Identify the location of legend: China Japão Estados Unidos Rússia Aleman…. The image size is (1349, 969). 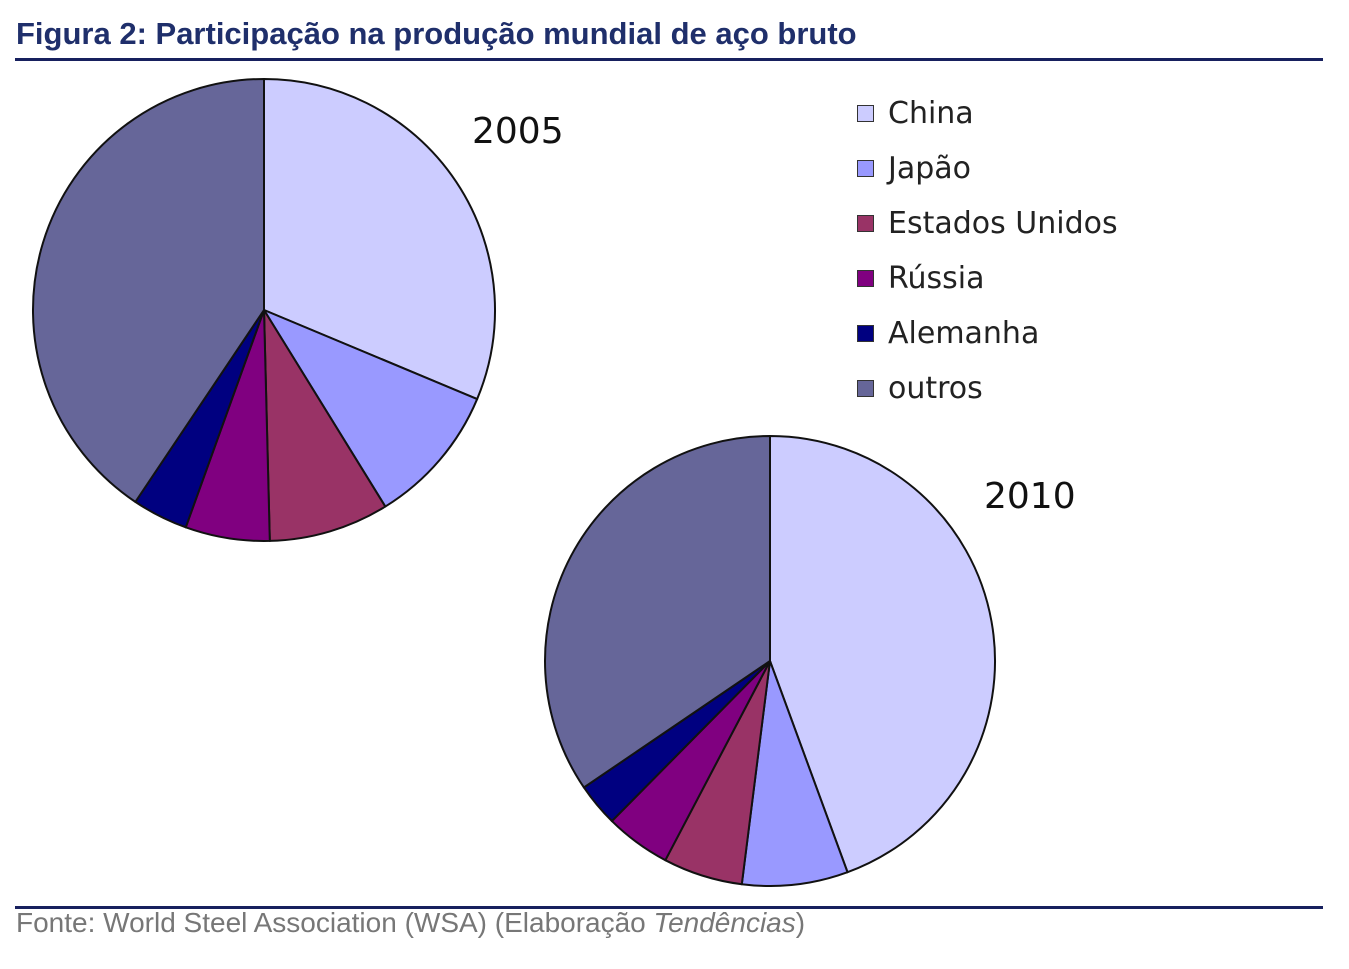
(987, 251).